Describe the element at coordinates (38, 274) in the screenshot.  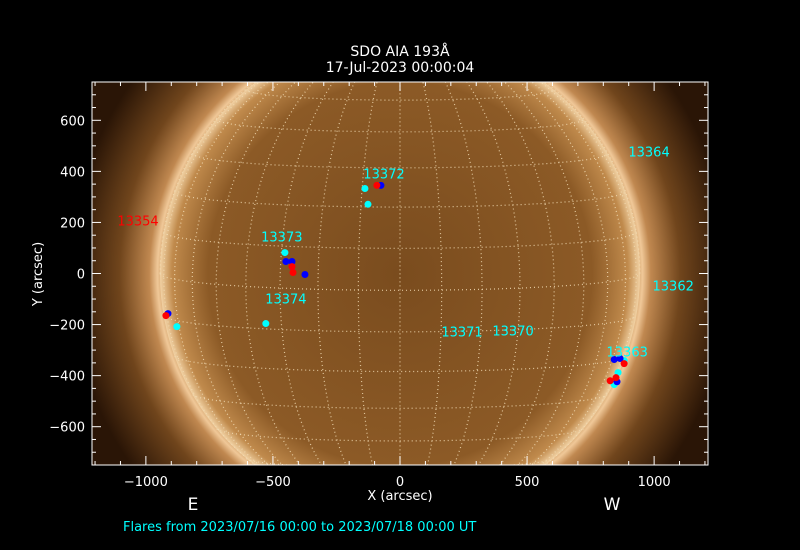
I see `y-axis-label: Y (arcsec)` at that location.